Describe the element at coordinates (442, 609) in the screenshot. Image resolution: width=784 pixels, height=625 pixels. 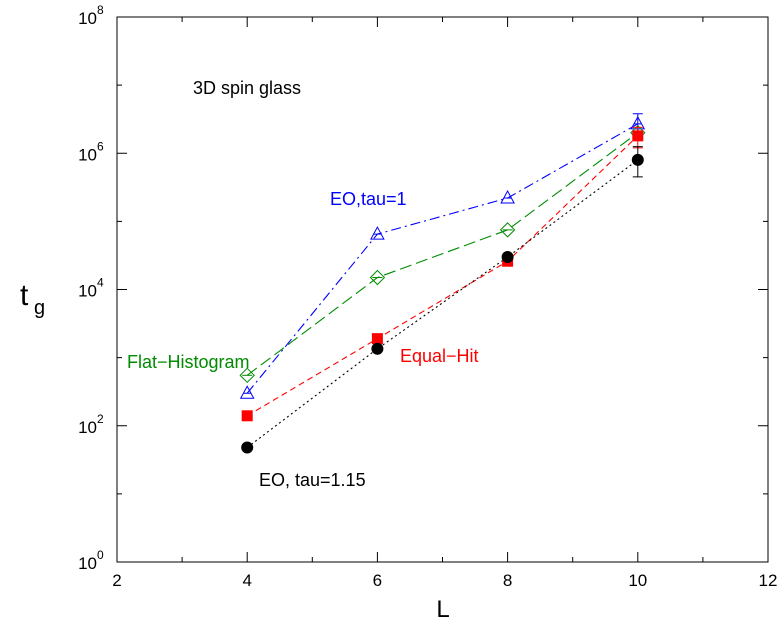
I see `x-axis-label: L` at that location.